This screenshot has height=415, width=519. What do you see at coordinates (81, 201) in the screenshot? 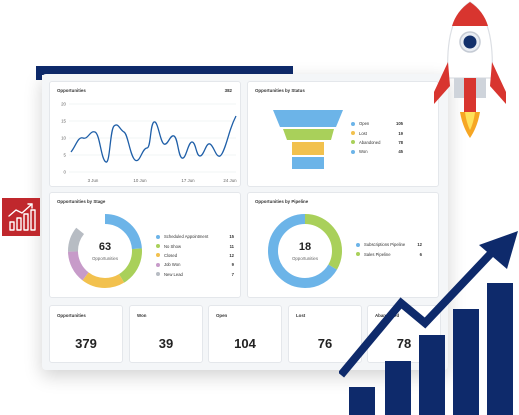
I see `stage-card-title: Opportunities by Stage` at bounding box center [81, 201].